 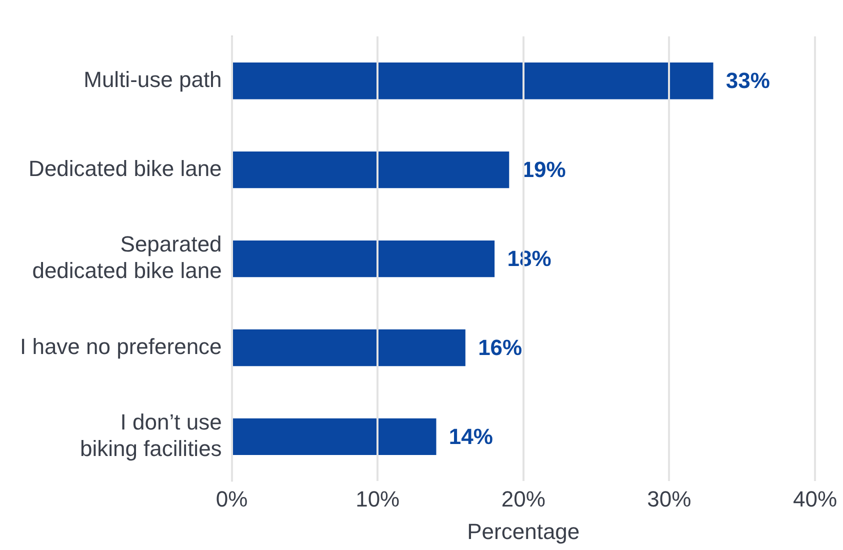 I want to click on x-tick-label: 40%, so click(x=815, y=499).